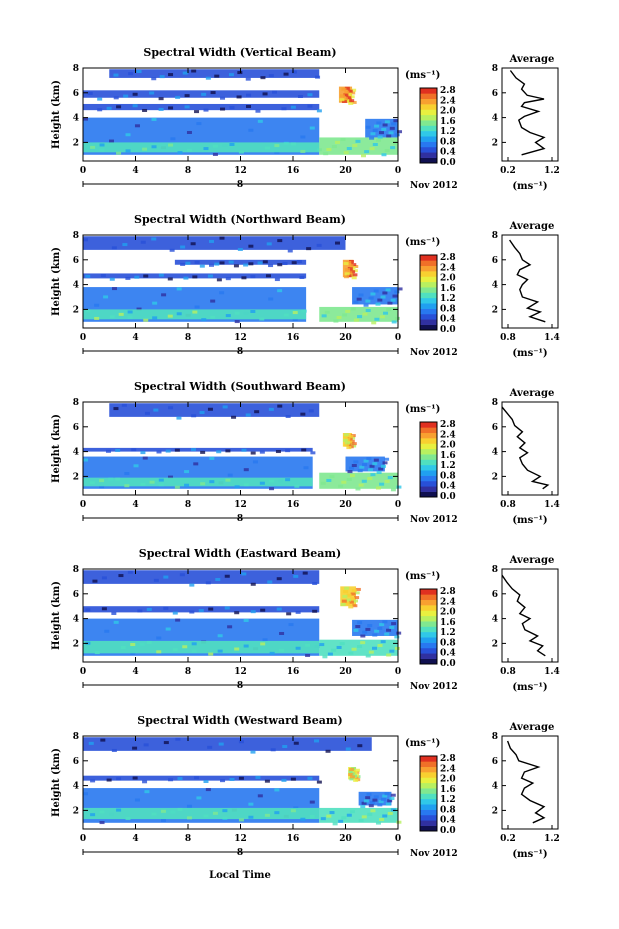 The image size is (619, 929). Describe the element at coordinates (448, 153) in the screenshot. I see `cbar-tick-label: 0.4` at that location.